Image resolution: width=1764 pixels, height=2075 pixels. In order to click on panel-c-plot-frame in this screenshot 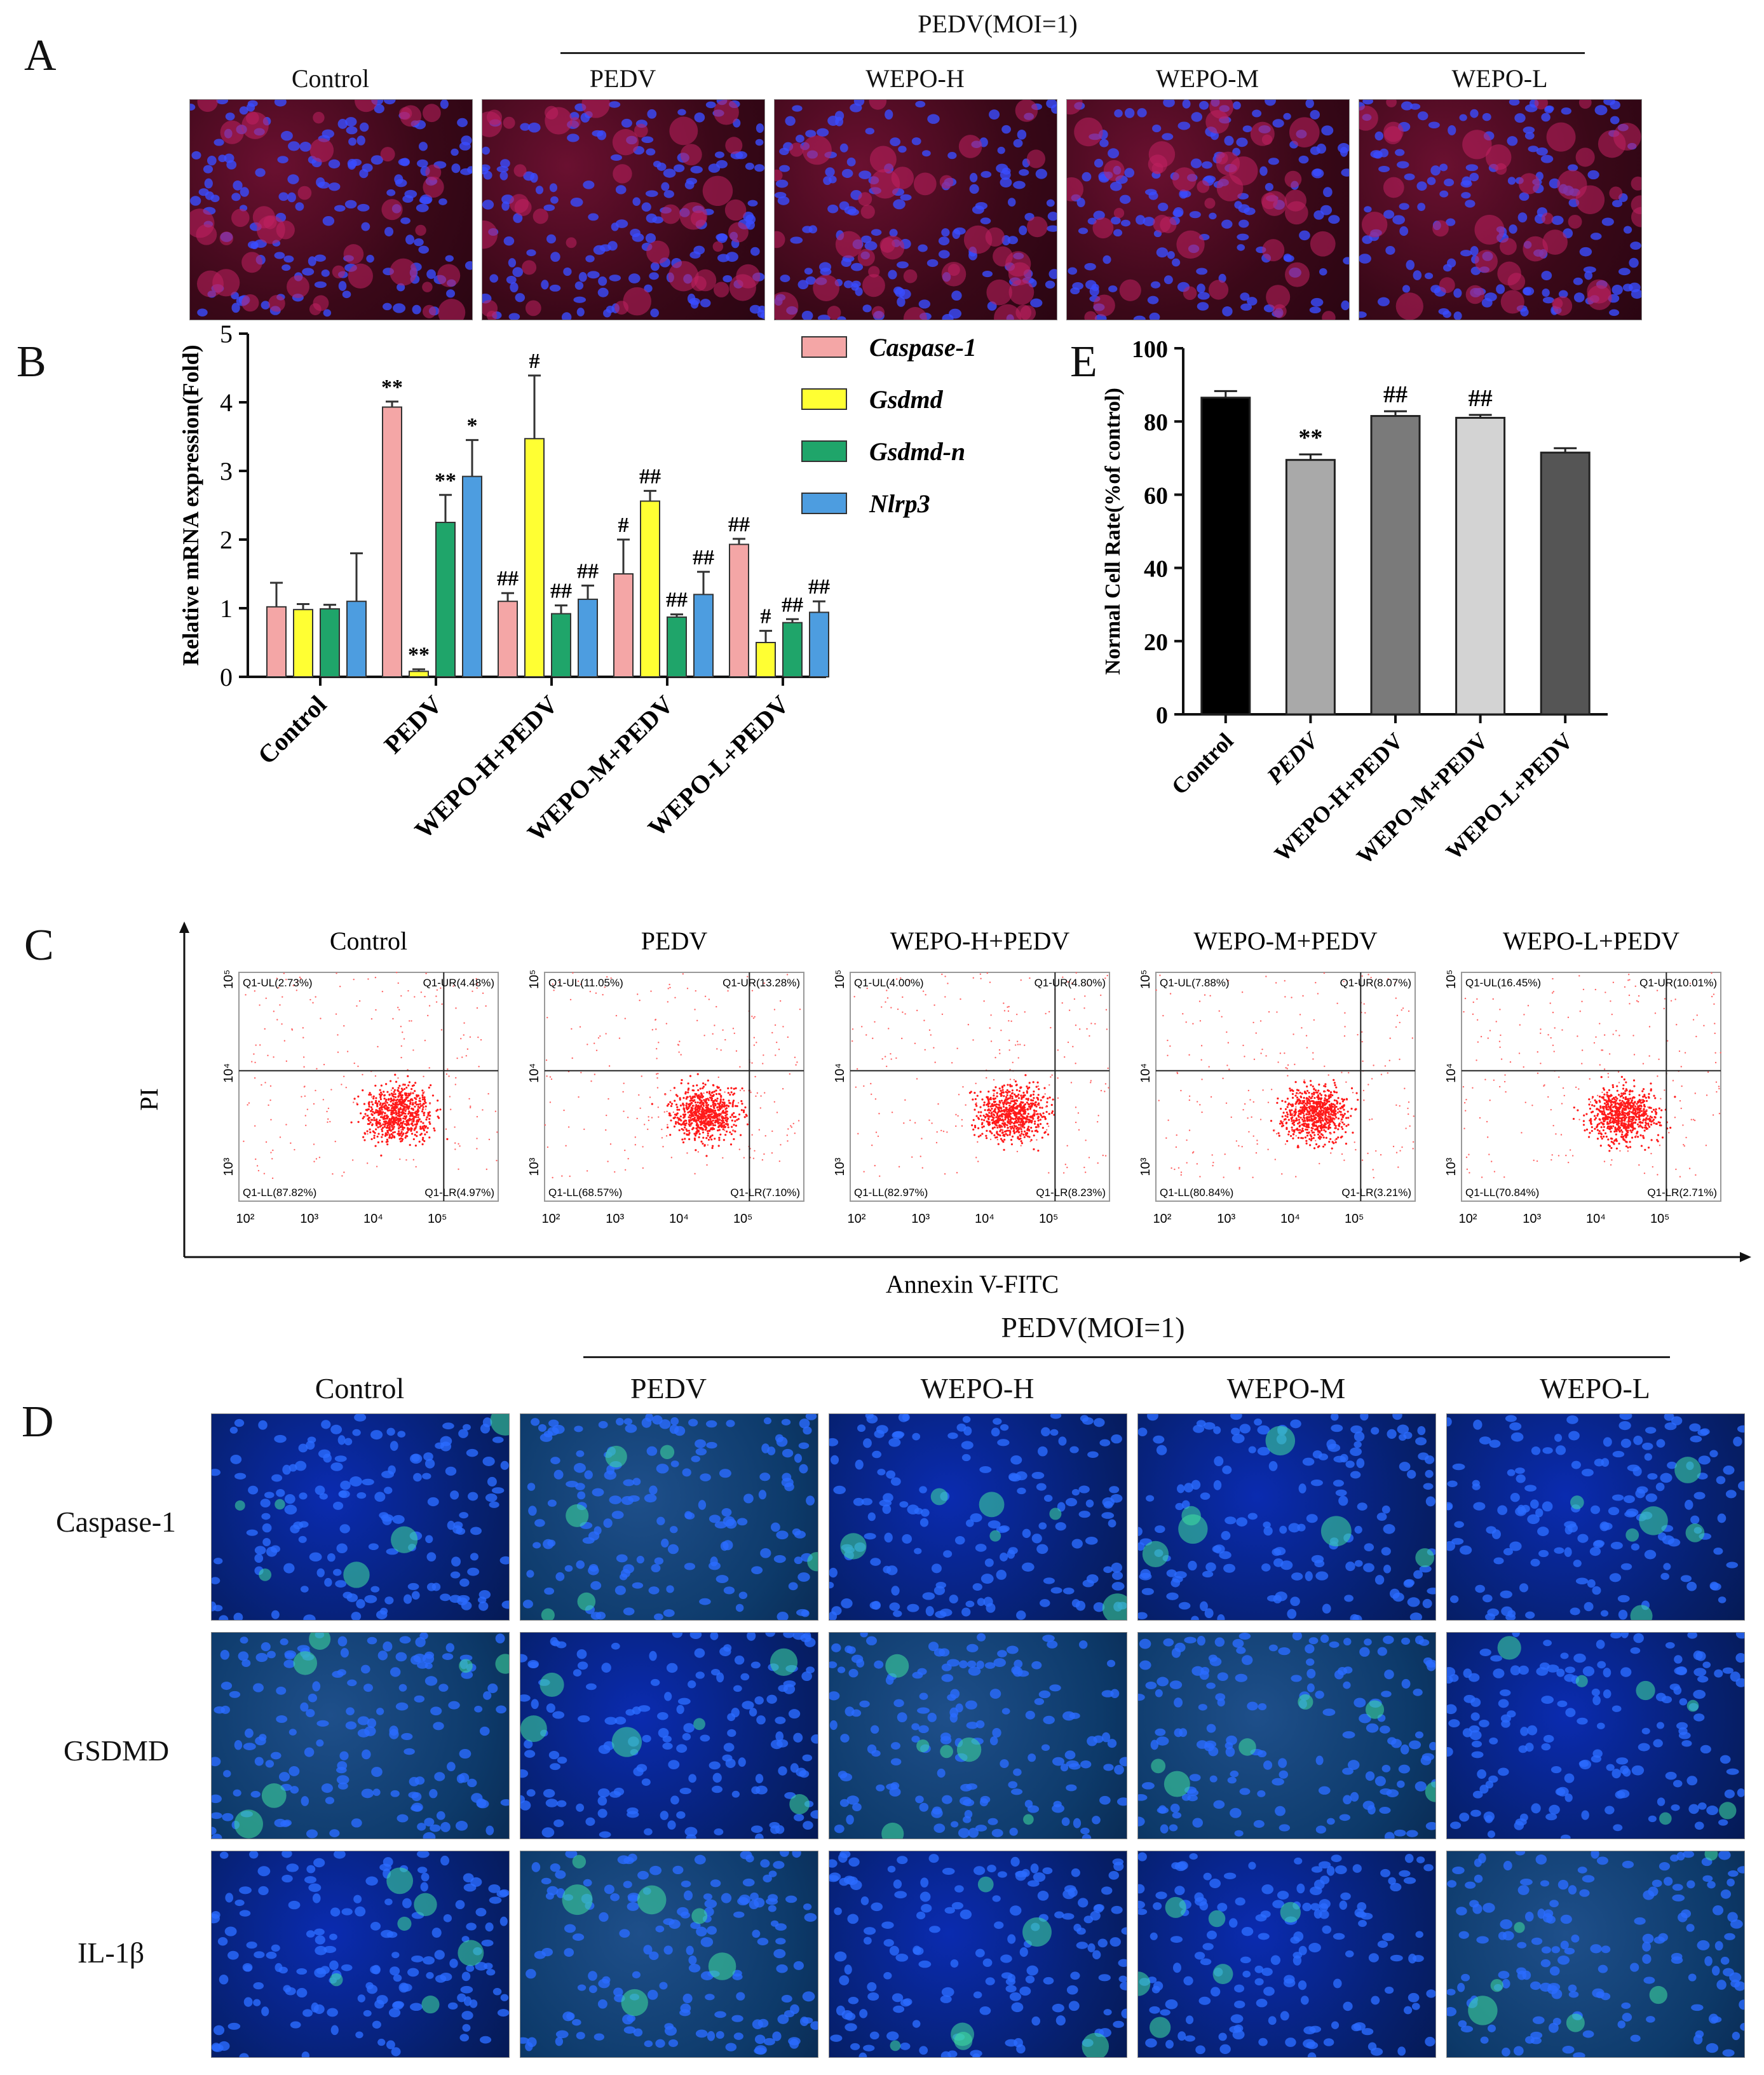, I will do `click(674, 1087)`.